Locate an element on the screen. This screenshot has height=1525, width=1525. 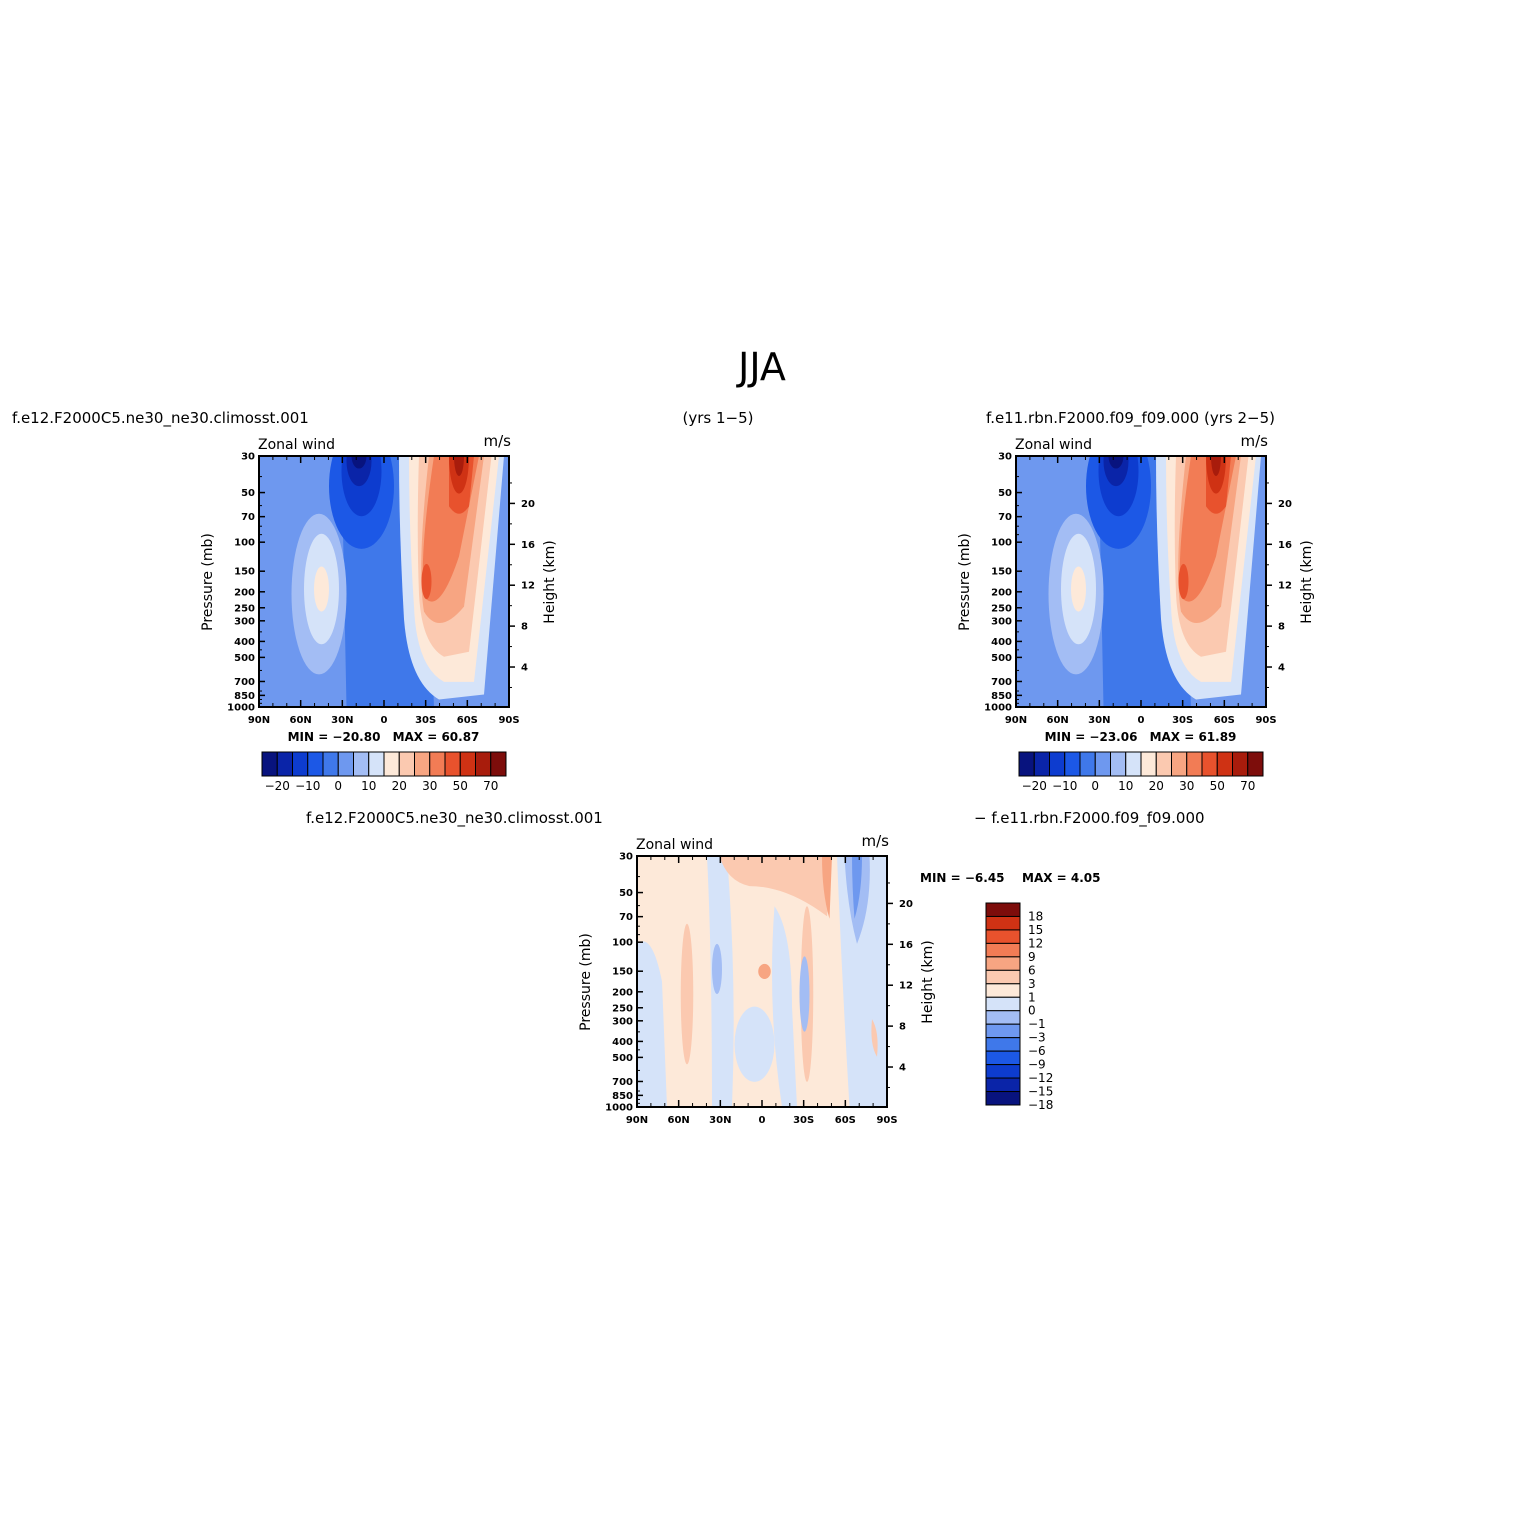
colorbar-label: 9 is located at coordinates (1032, 957).